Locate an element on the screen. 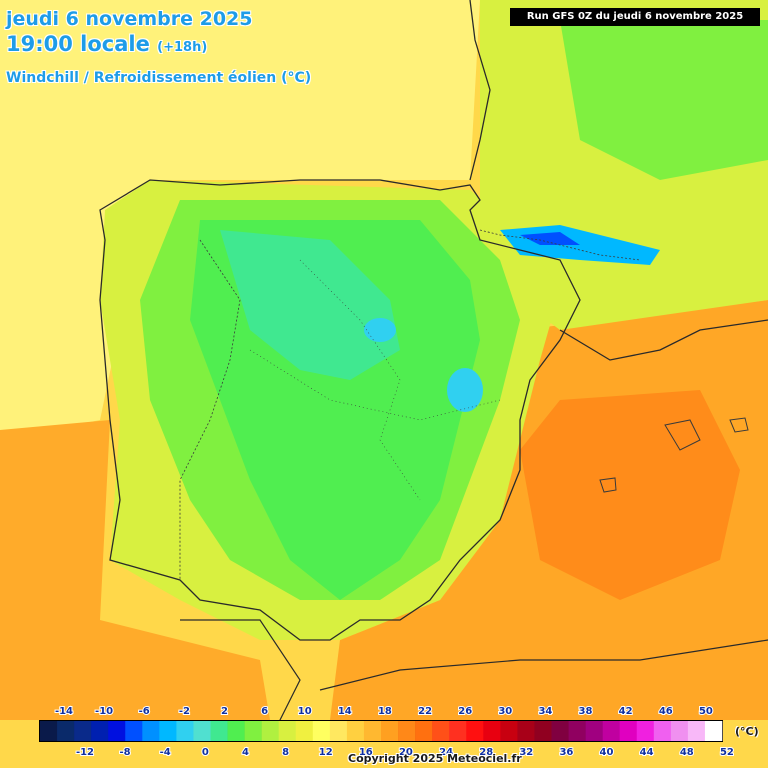  meseta-cold-zone is located at coordinates (310, 305).